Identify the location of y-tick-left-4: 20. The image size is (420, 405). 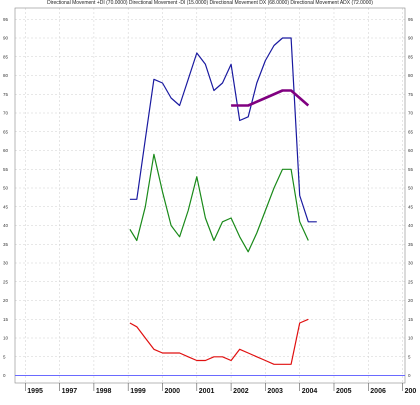
(6, 300).